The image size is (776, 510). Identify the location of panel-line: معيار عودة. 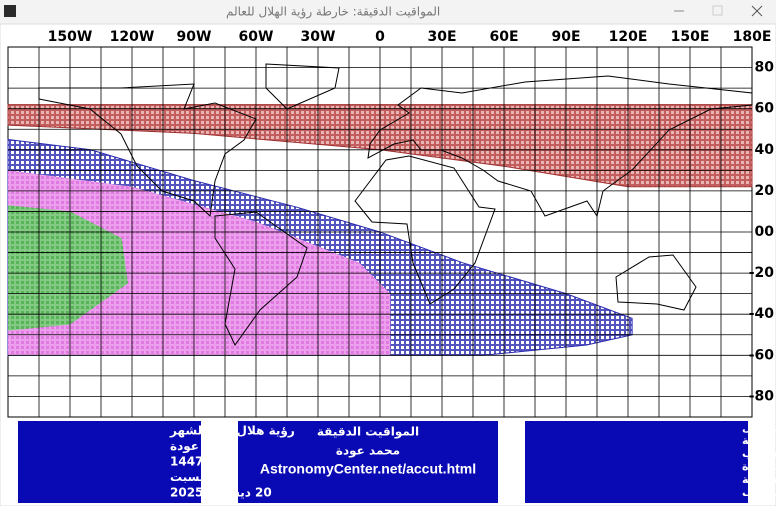
(202, 446).